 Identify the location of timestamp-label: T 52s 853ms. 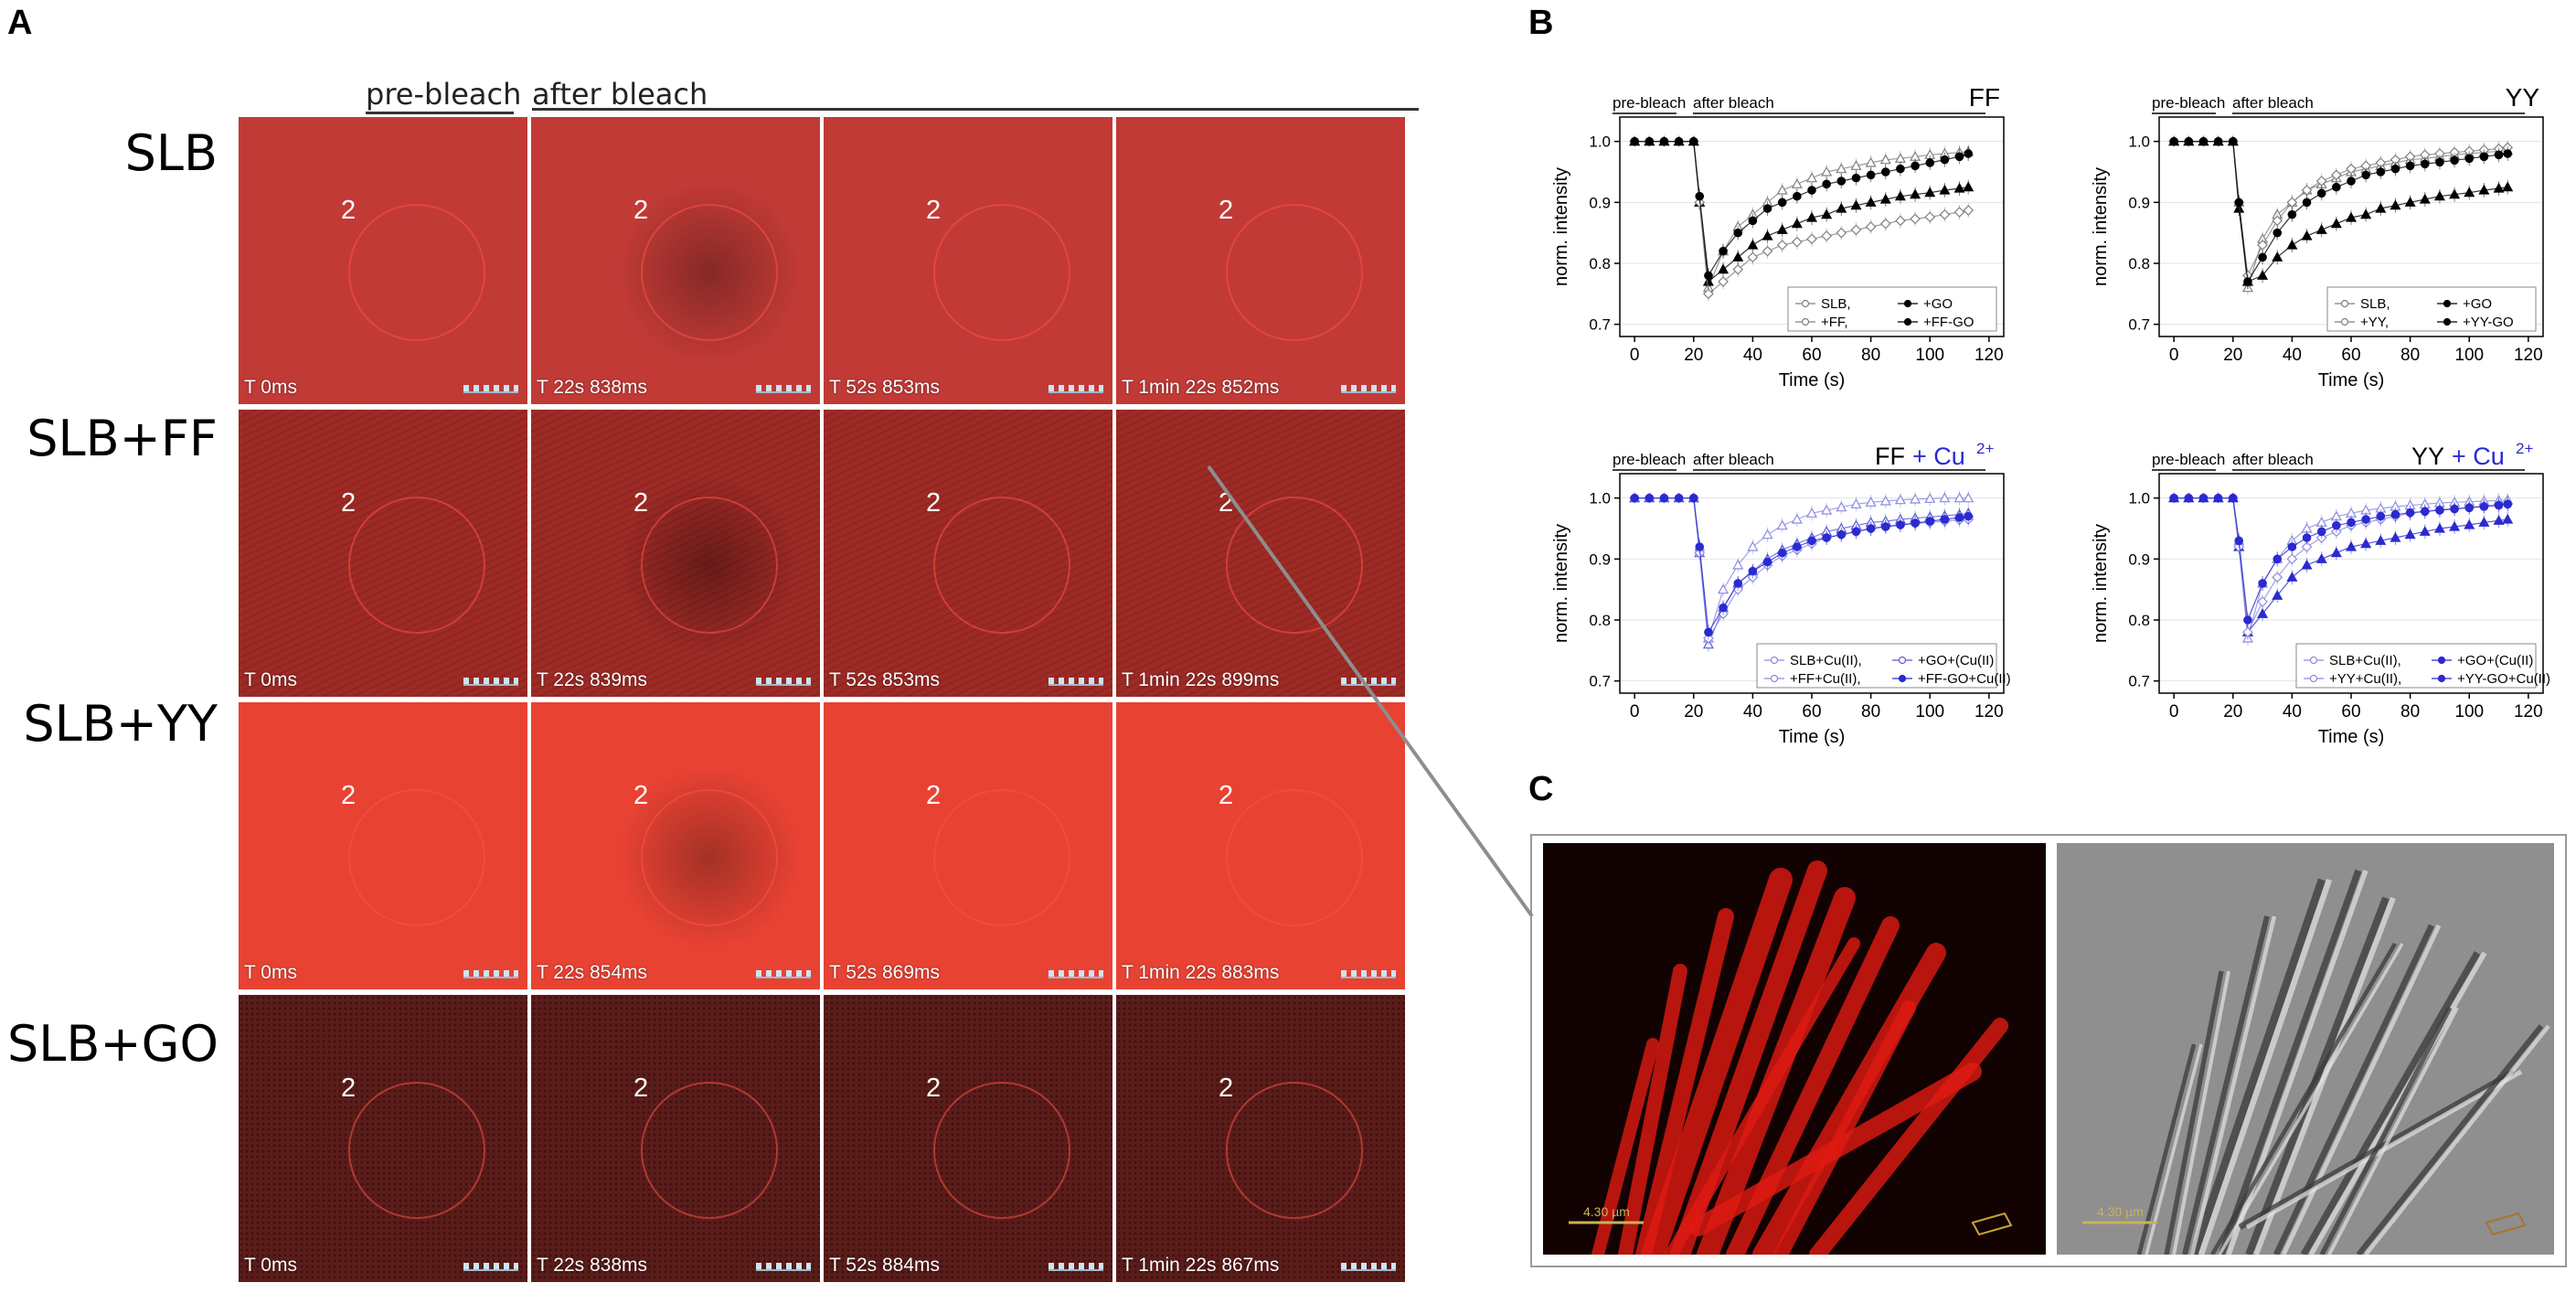
(885, 679).